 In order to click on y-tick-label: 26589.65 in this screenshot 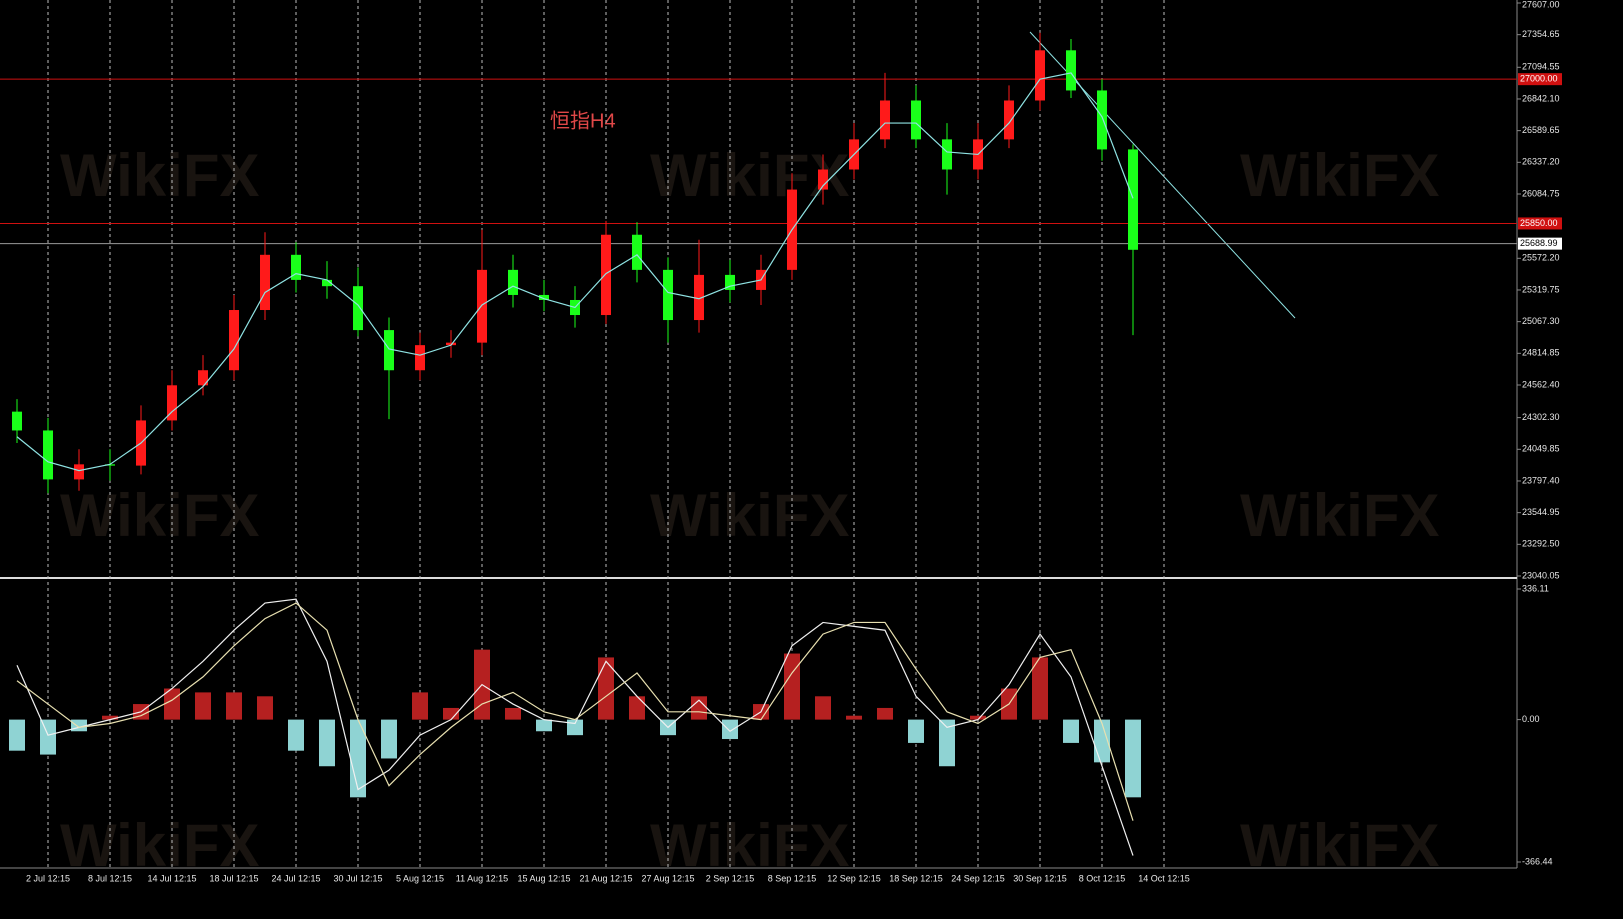, I will do `click(1541, 130)`.